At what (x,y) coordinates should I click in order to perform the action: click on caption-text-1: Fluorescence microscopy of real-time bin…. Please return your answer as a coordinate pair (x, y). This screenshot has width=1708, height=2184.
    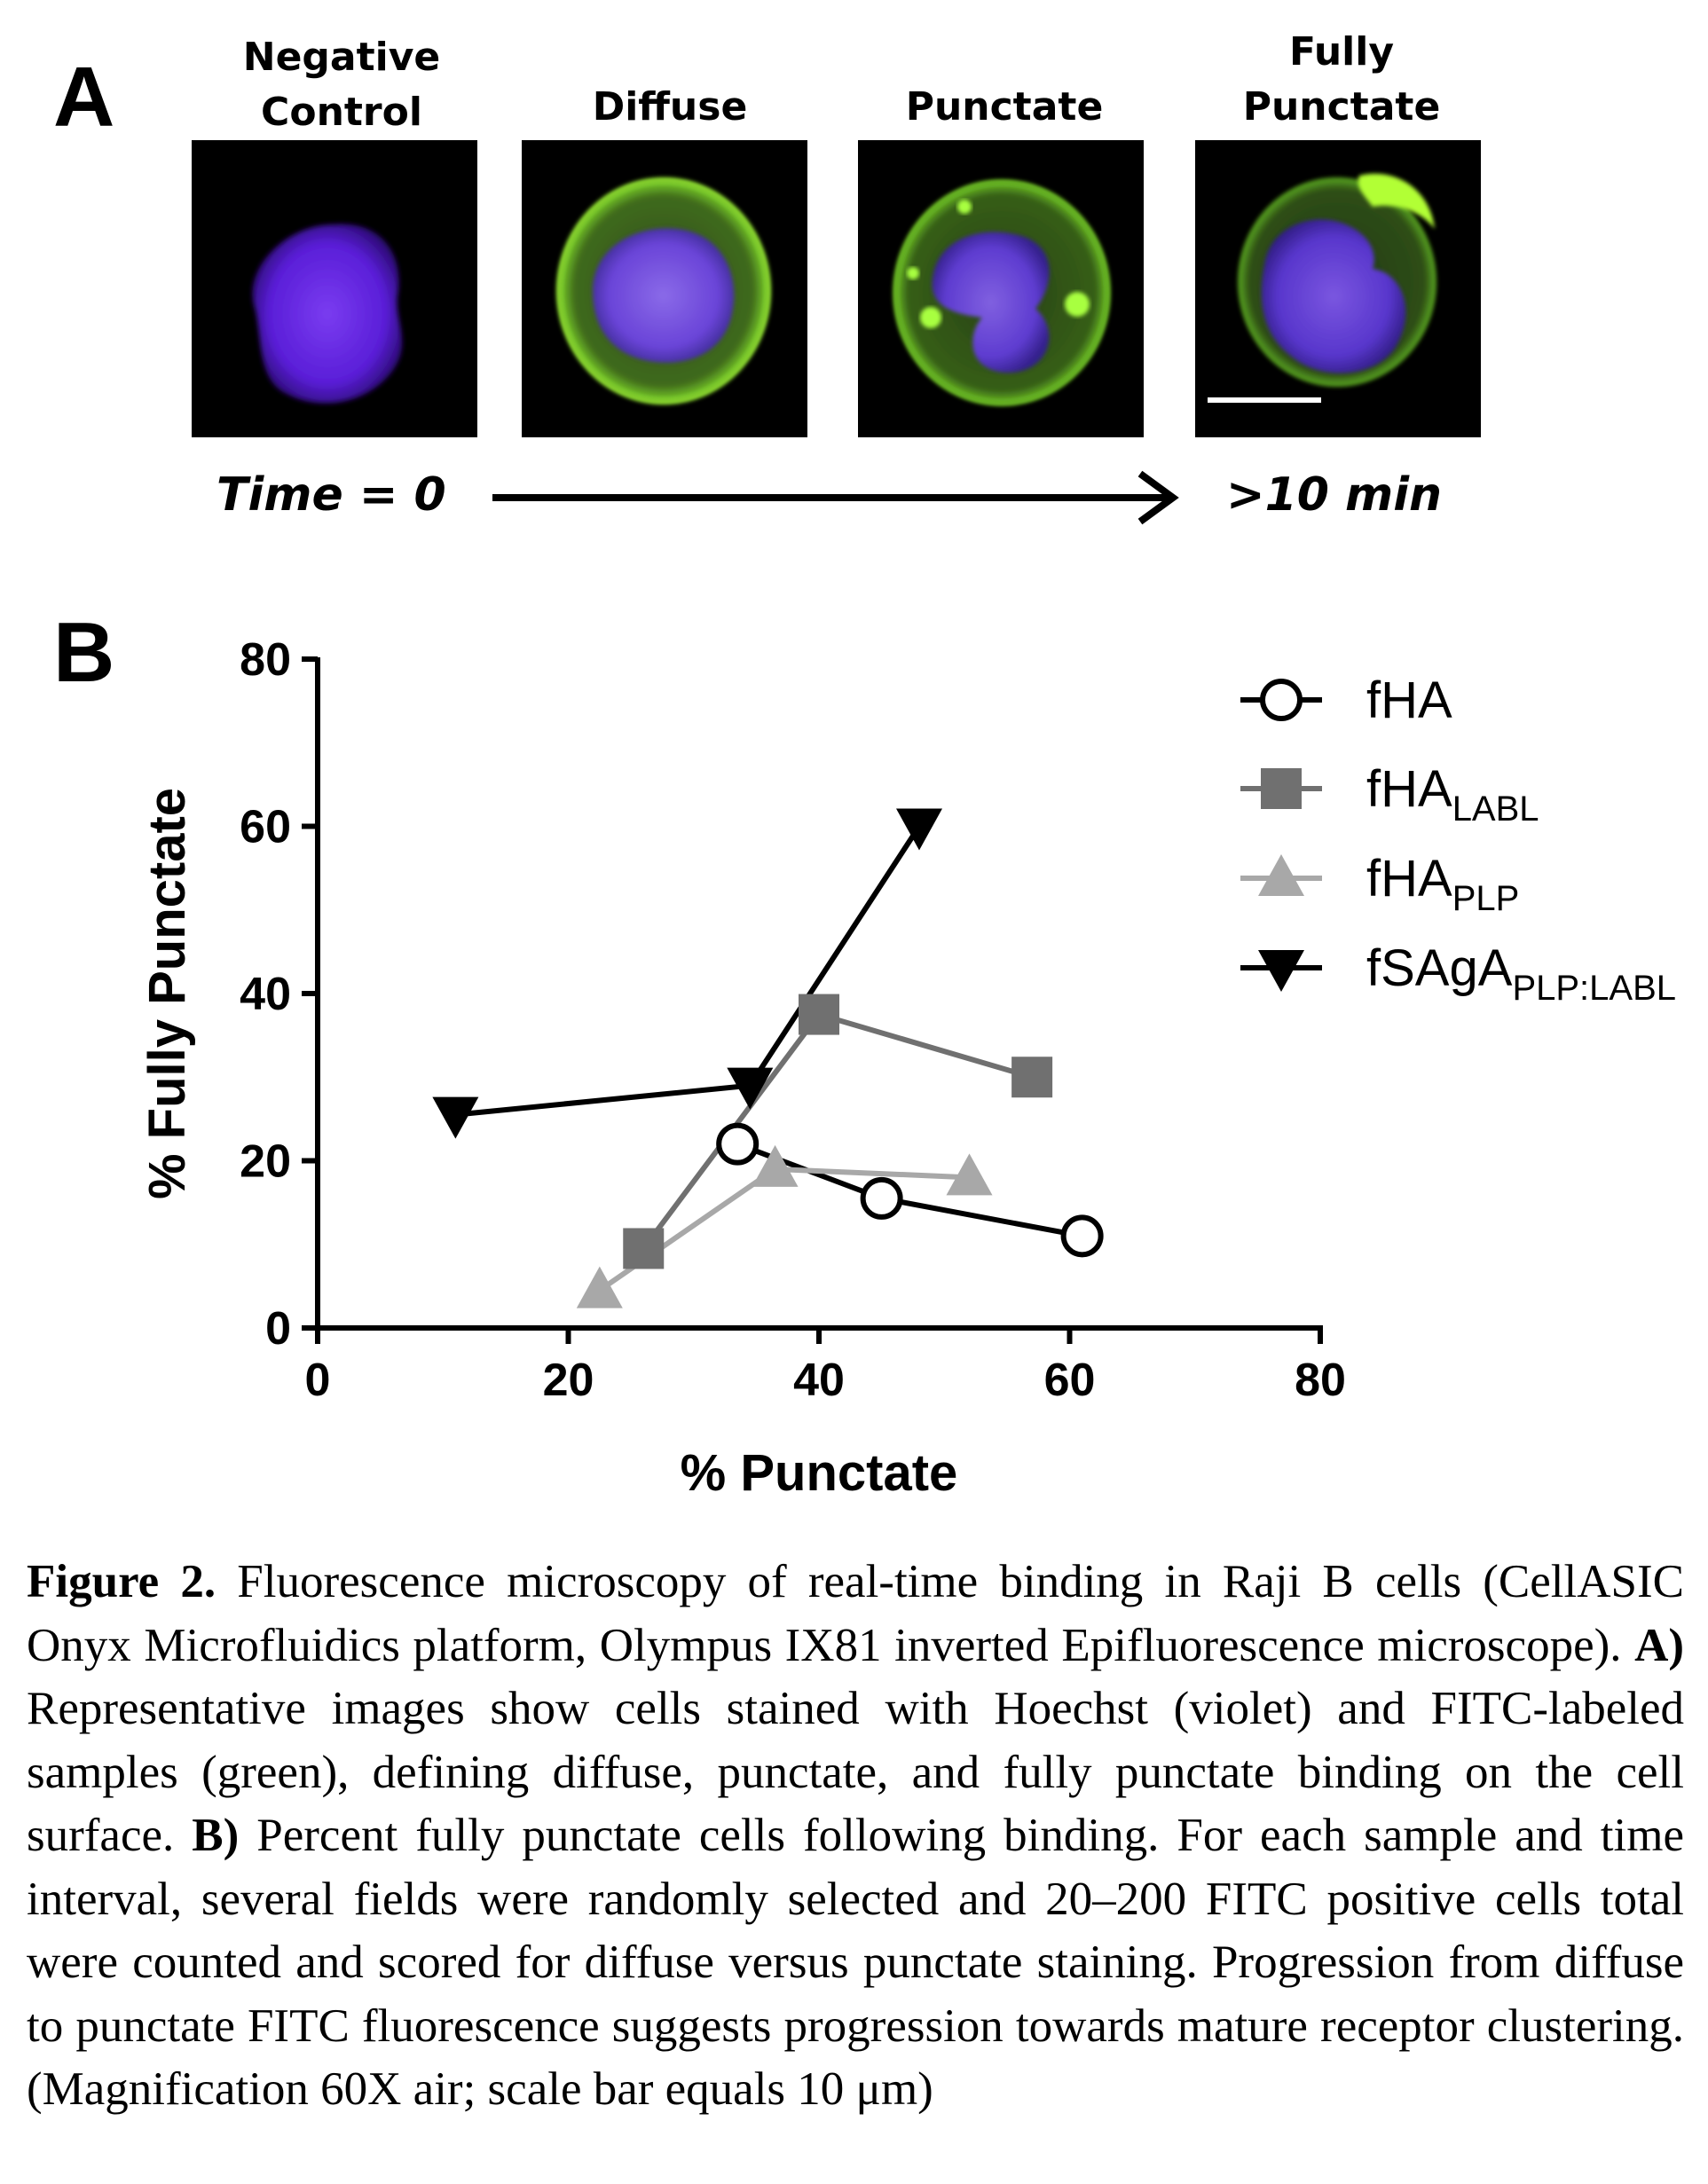
    Looking at the image, I should click on (856, 1613).